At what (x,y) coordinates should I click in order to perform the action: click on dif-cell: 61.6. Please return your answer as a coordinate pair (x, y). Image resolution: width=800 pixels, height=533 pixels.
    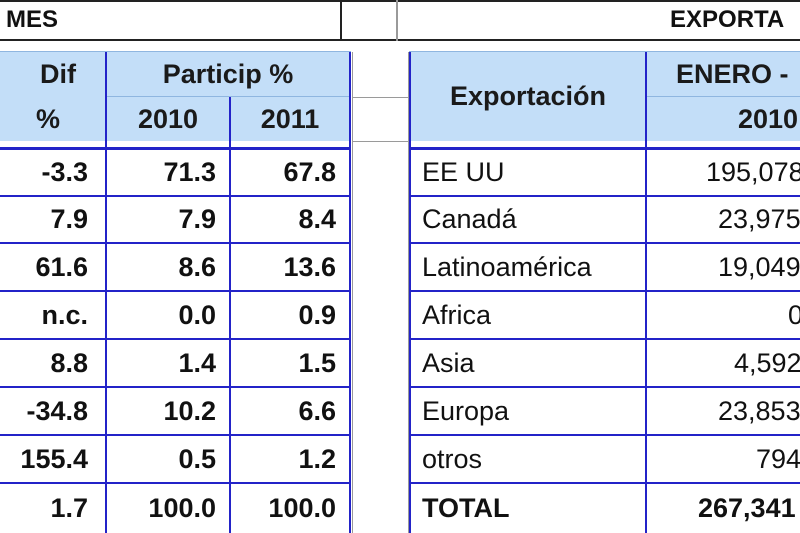
    Looking at the image, I should click on (53, 267).